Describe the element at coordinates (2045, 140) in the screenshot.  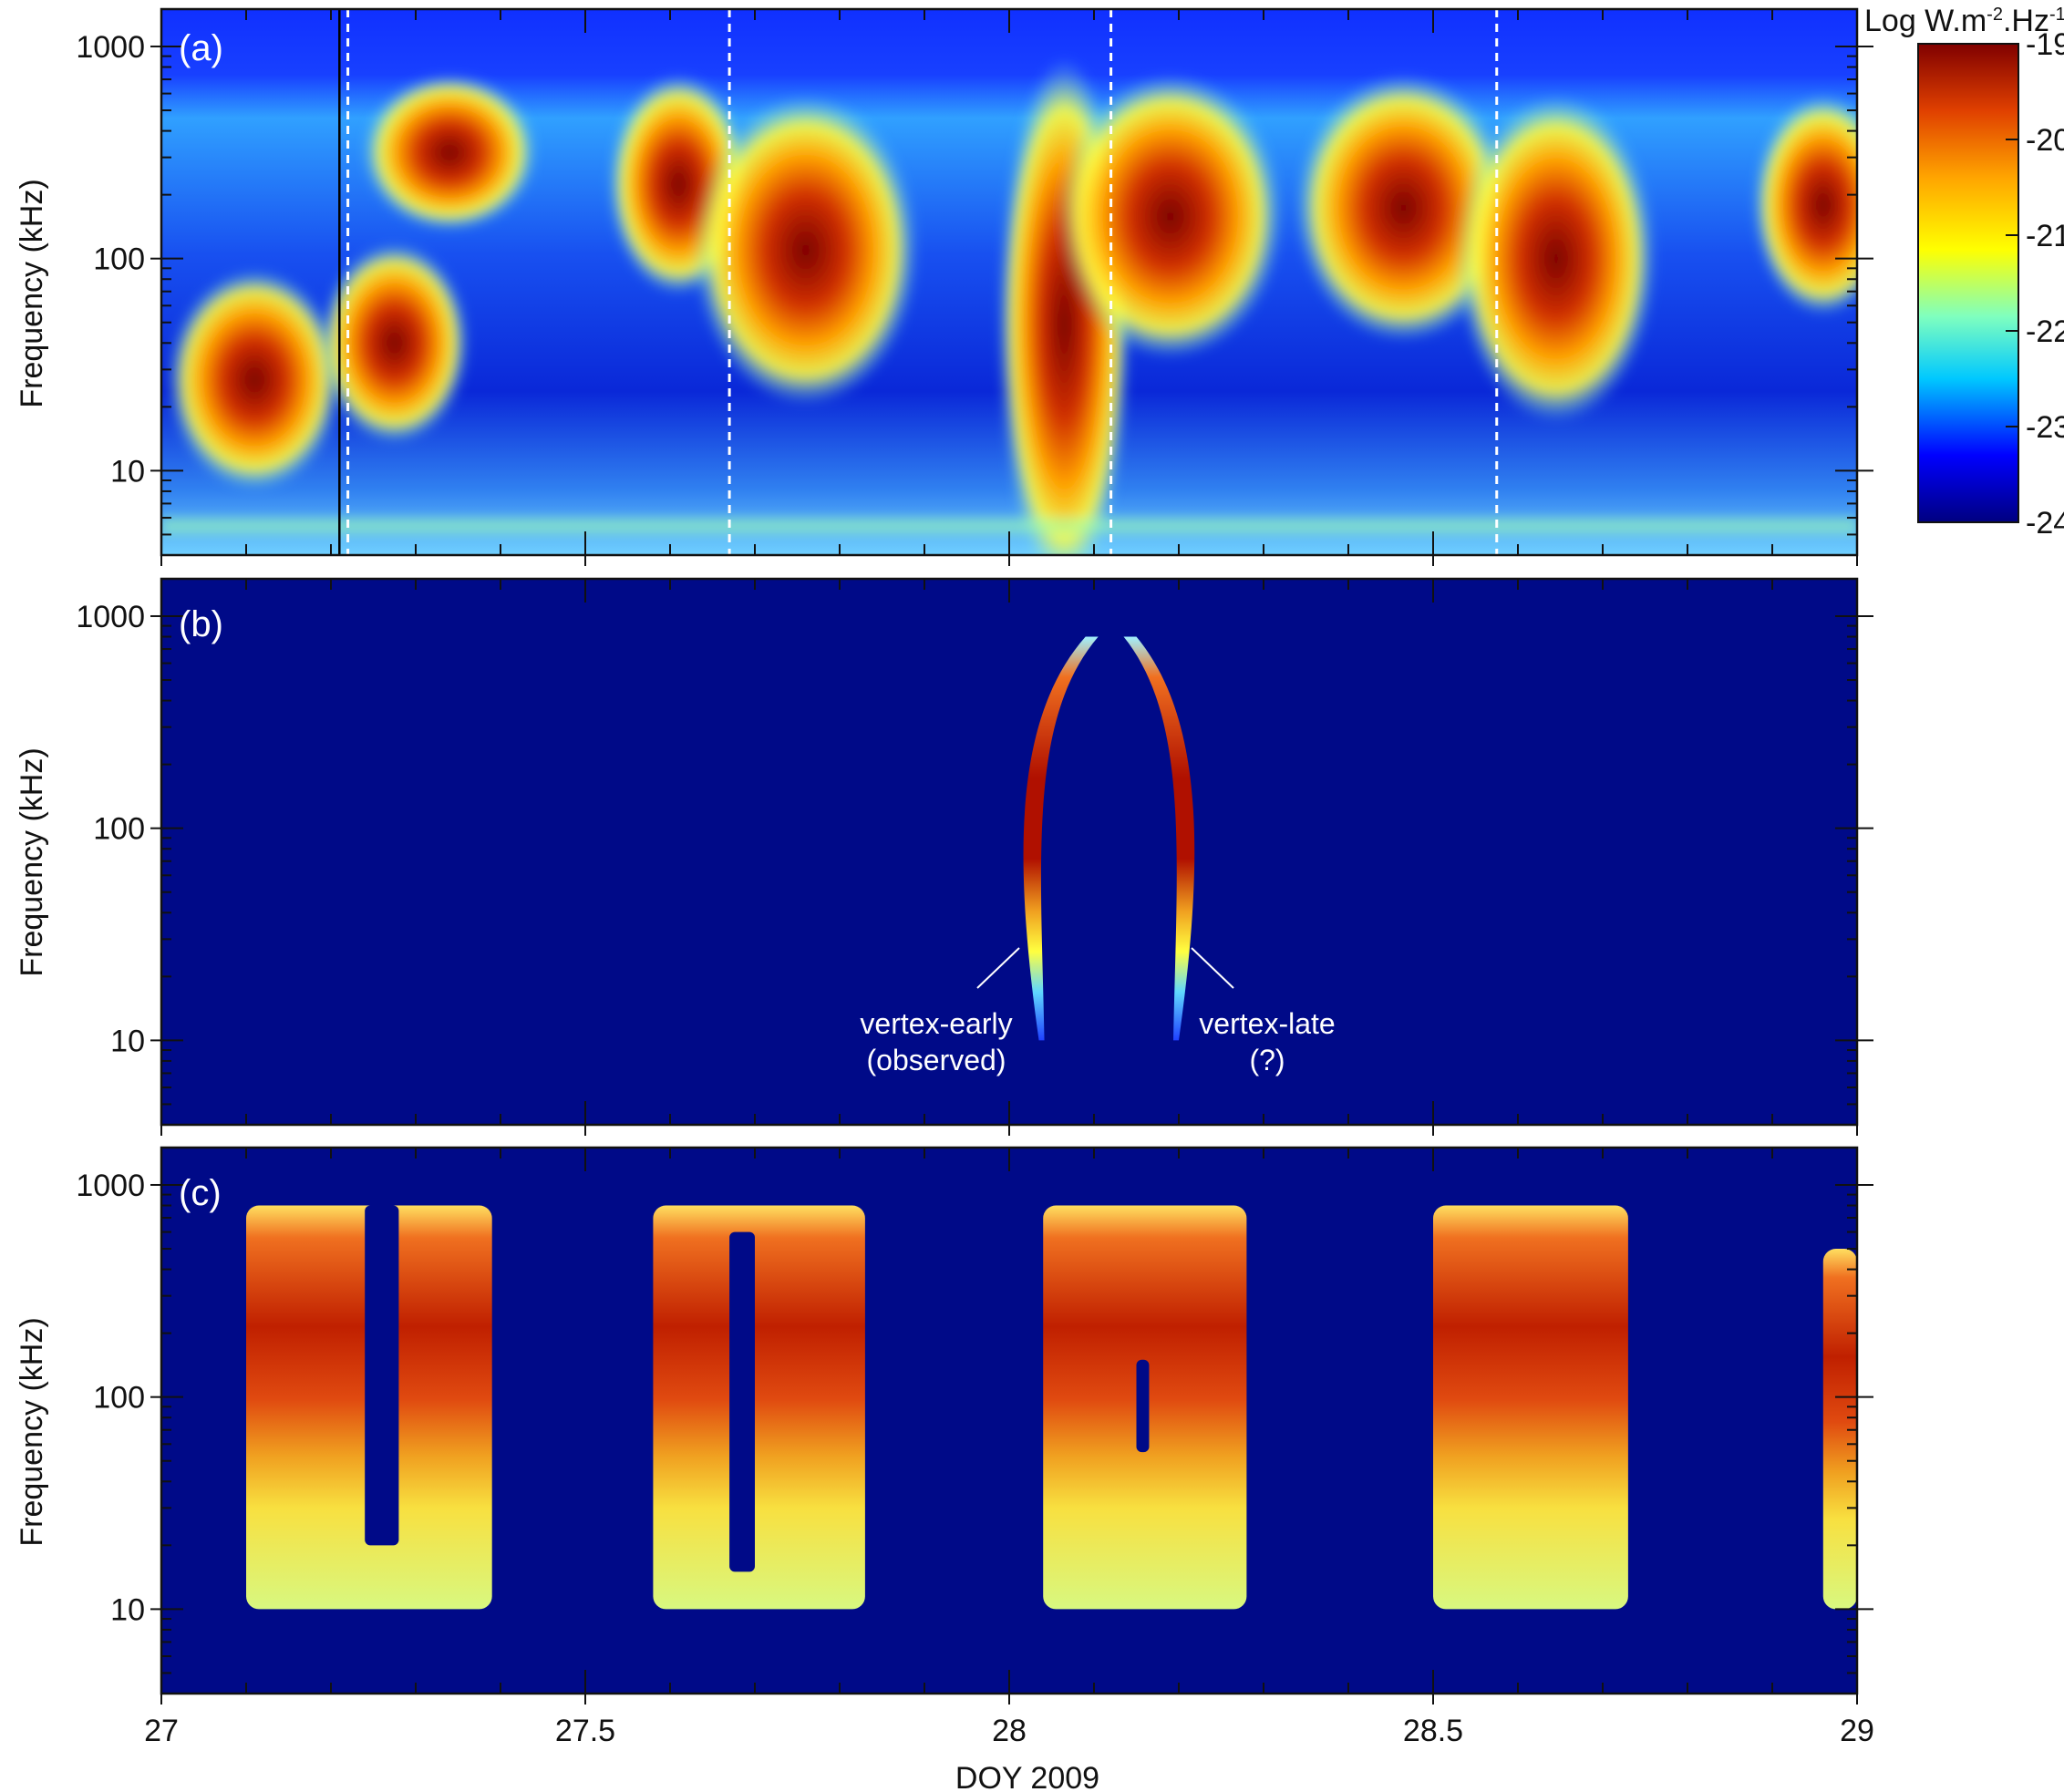
I see `colorbar-tick-label: -20` at that location.